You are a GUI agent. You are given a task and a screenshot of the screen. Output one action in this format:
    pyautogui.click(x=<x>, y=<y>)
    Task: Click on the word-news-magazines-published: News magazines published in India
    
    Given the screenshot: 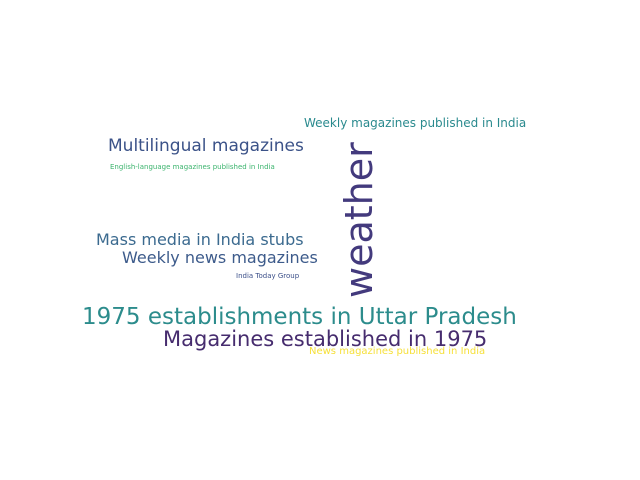 What is the action you would take?
    pyautogui.click(x=397, y=351)
    